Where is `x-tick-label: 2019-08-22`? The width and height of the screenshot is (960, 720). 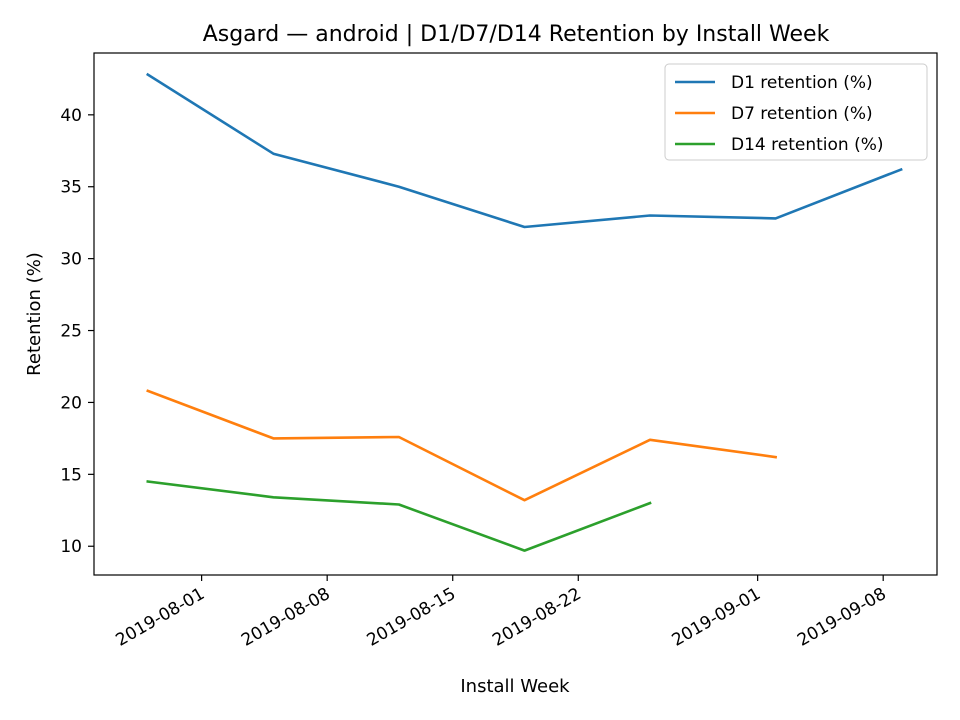
x-tick-label: 2019-08-22 is located at coordinates (537, 617).